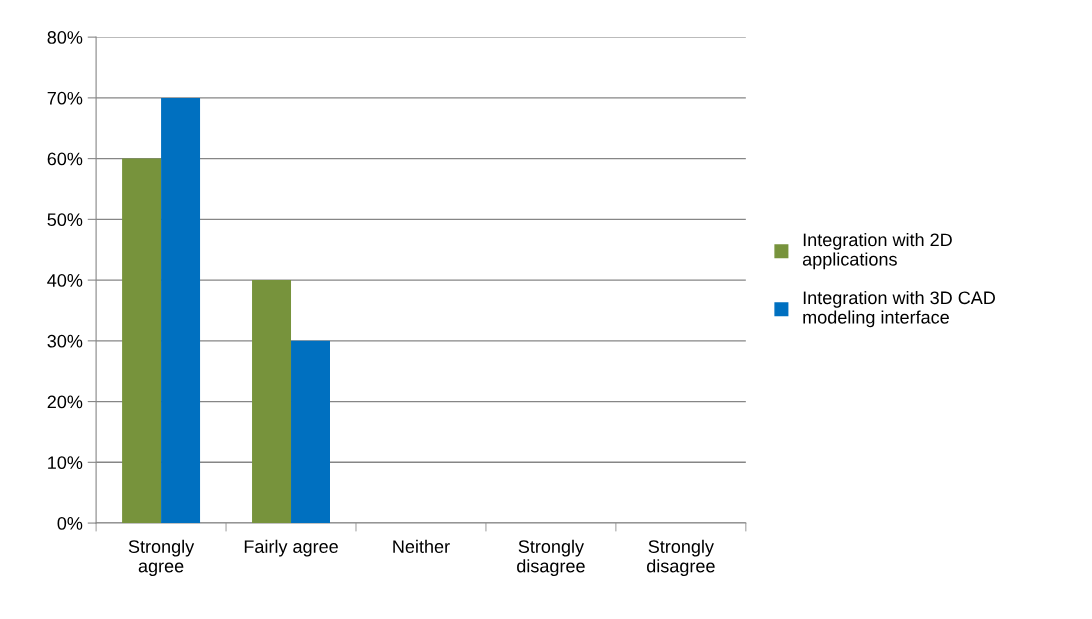  What do you see at coordinates (65, 280) in the screenshot?
I see `y-tick-label: 40%` at bounding box center [65, 280].